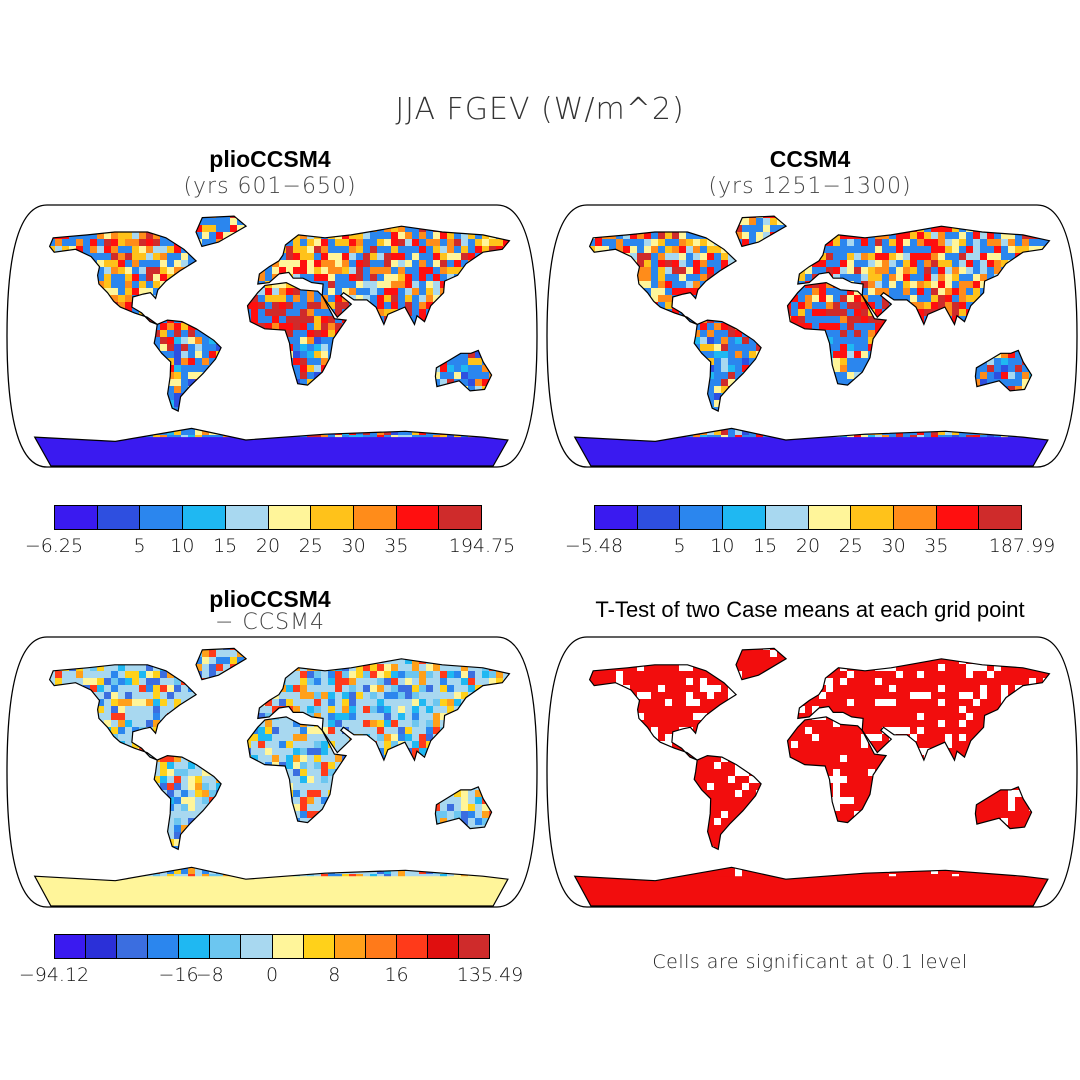  I want to click on panel-3-map, so click(272, 772).